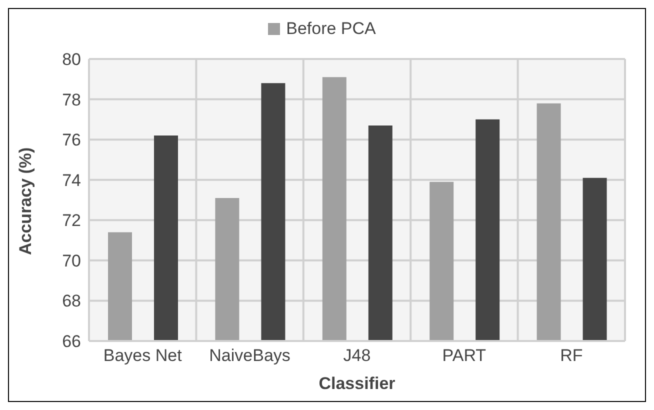  What do you see at coordinates (71, 140) in the screenshot?
I see `y-tick-label: 76` at bounding box center [71, 140].